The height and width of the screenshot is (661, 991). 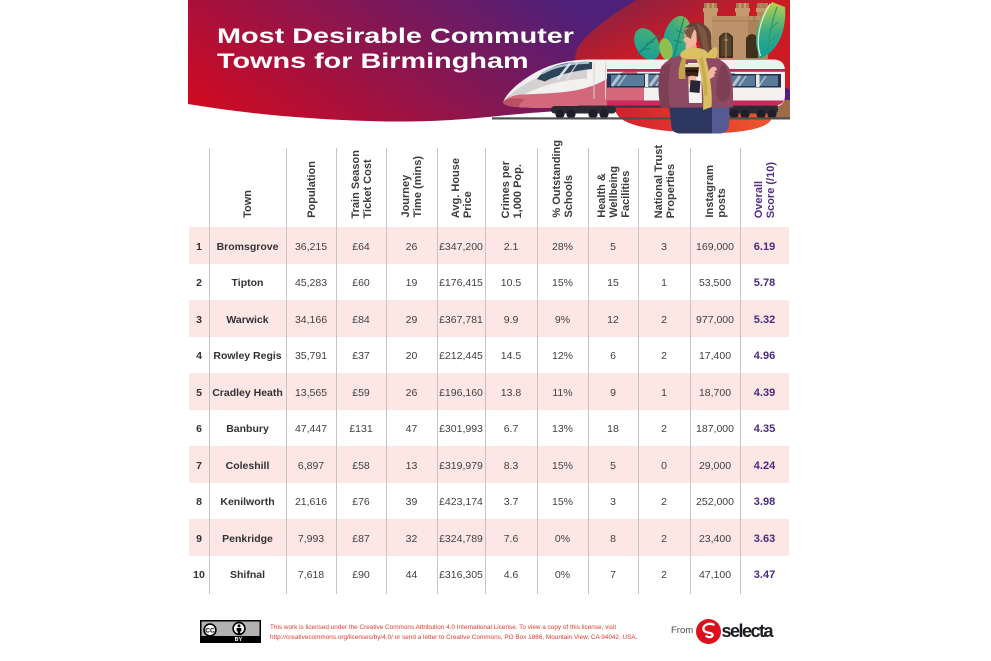 What do you see at coordinates (239, 640) in the screenshot?
I see `svg-text: BY` at bounding box center [239, 640].